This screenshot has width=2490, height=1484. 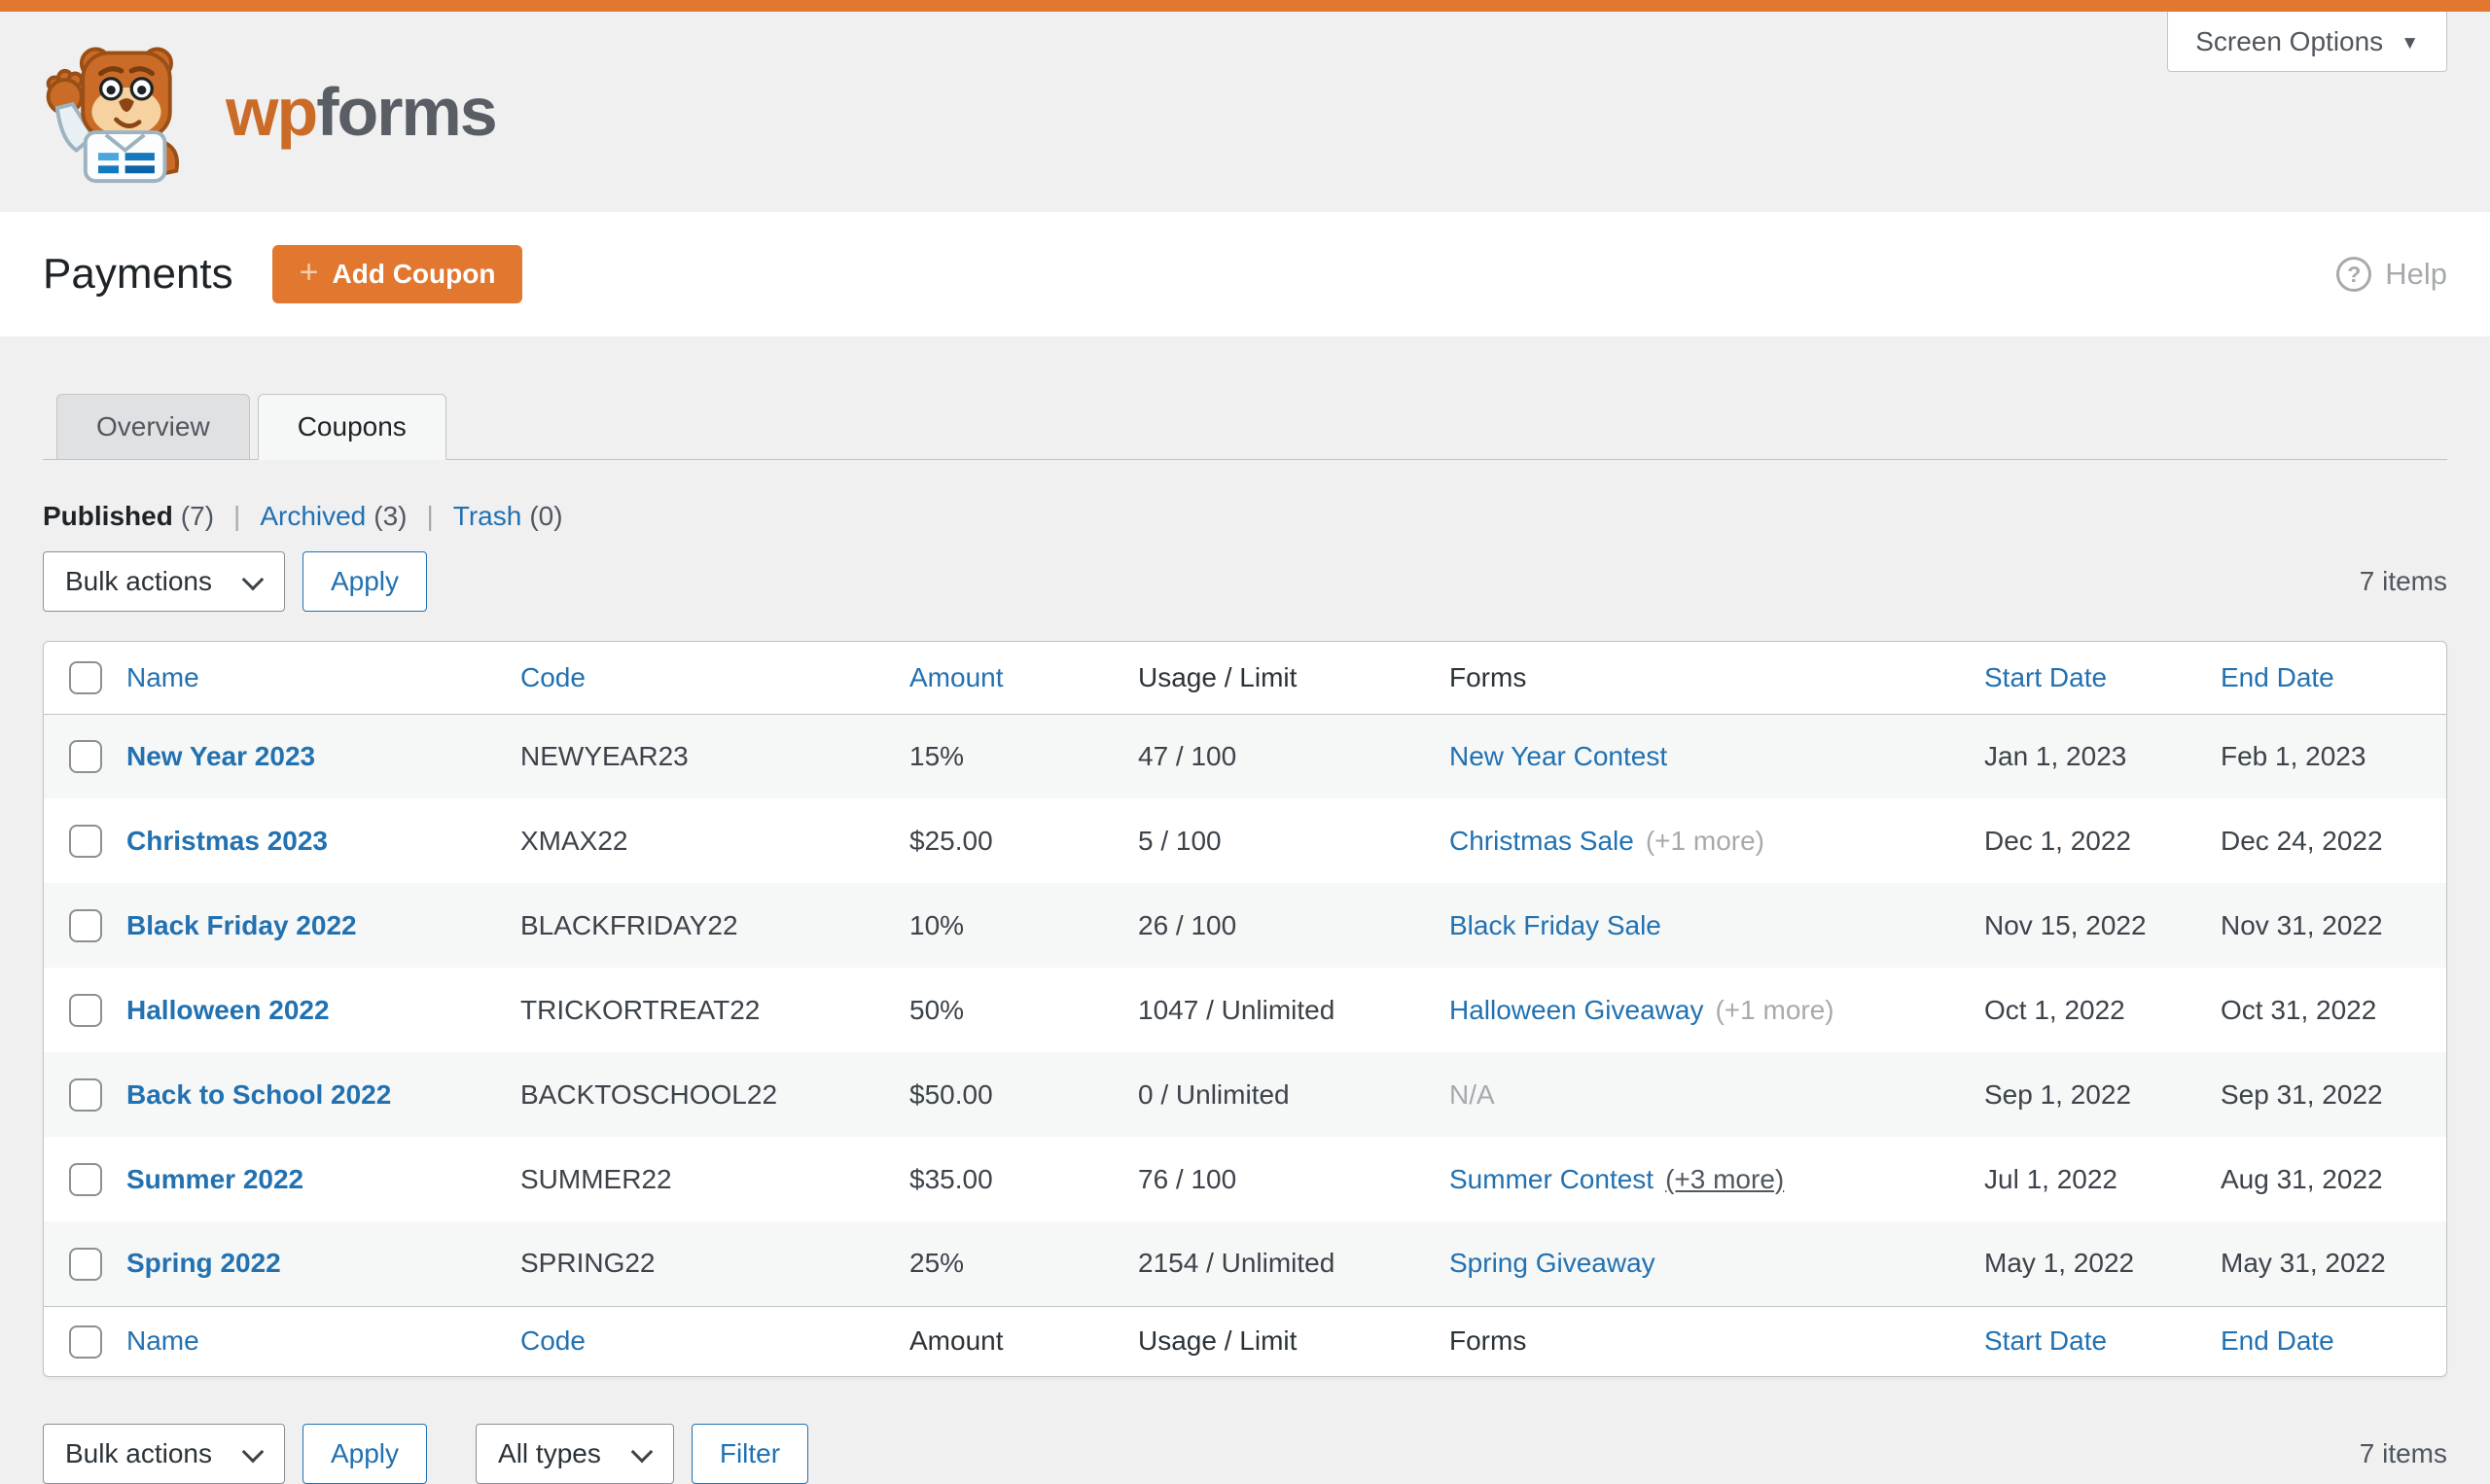 I want to click on coupon-name-link: Halloween 2022, so click(x=228, y=1009).